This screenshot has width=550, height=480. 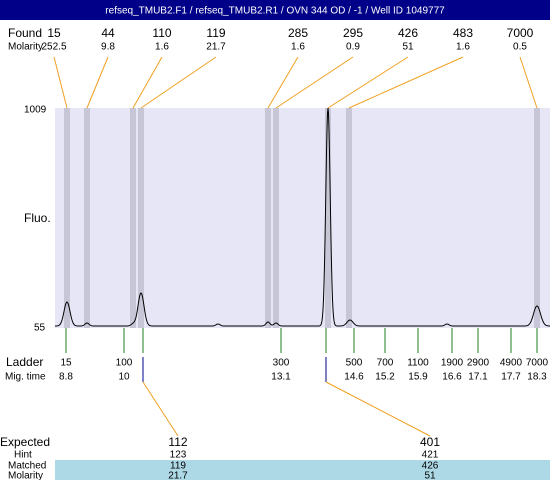 What do you see at coordinates (35, 110) in the screenshot?
I see `axis-top: 1009` at bounding box center [35, 110].